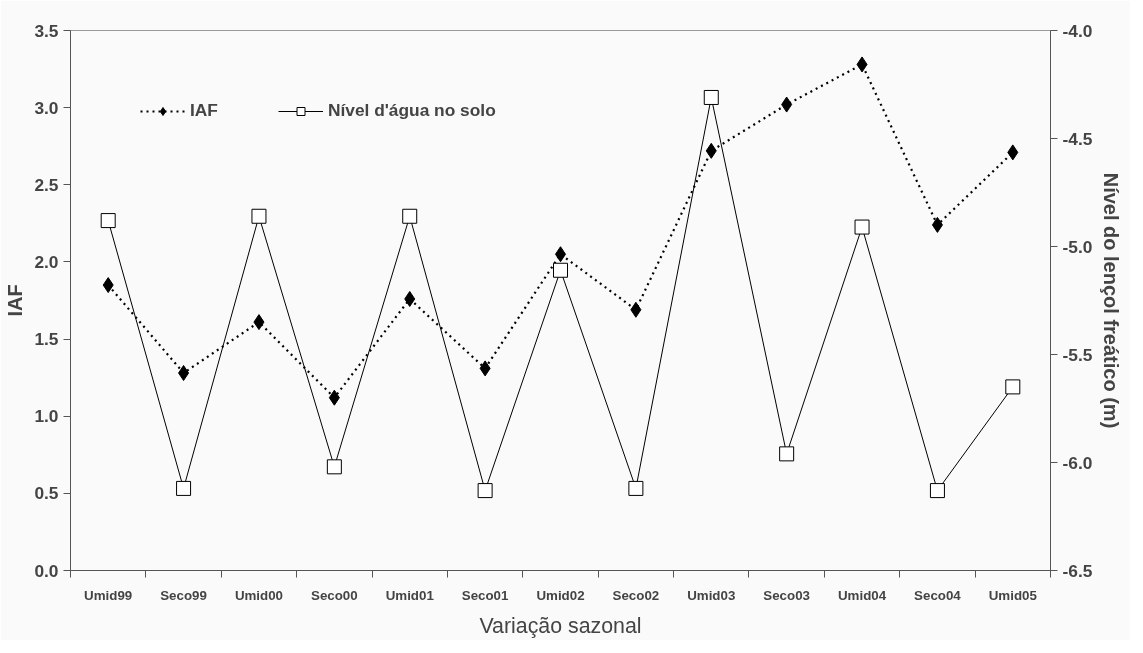  Describe the element at coordinates (411, 110) in the screenshot. I see `legend-label: Nível d'água no solo` at that location.